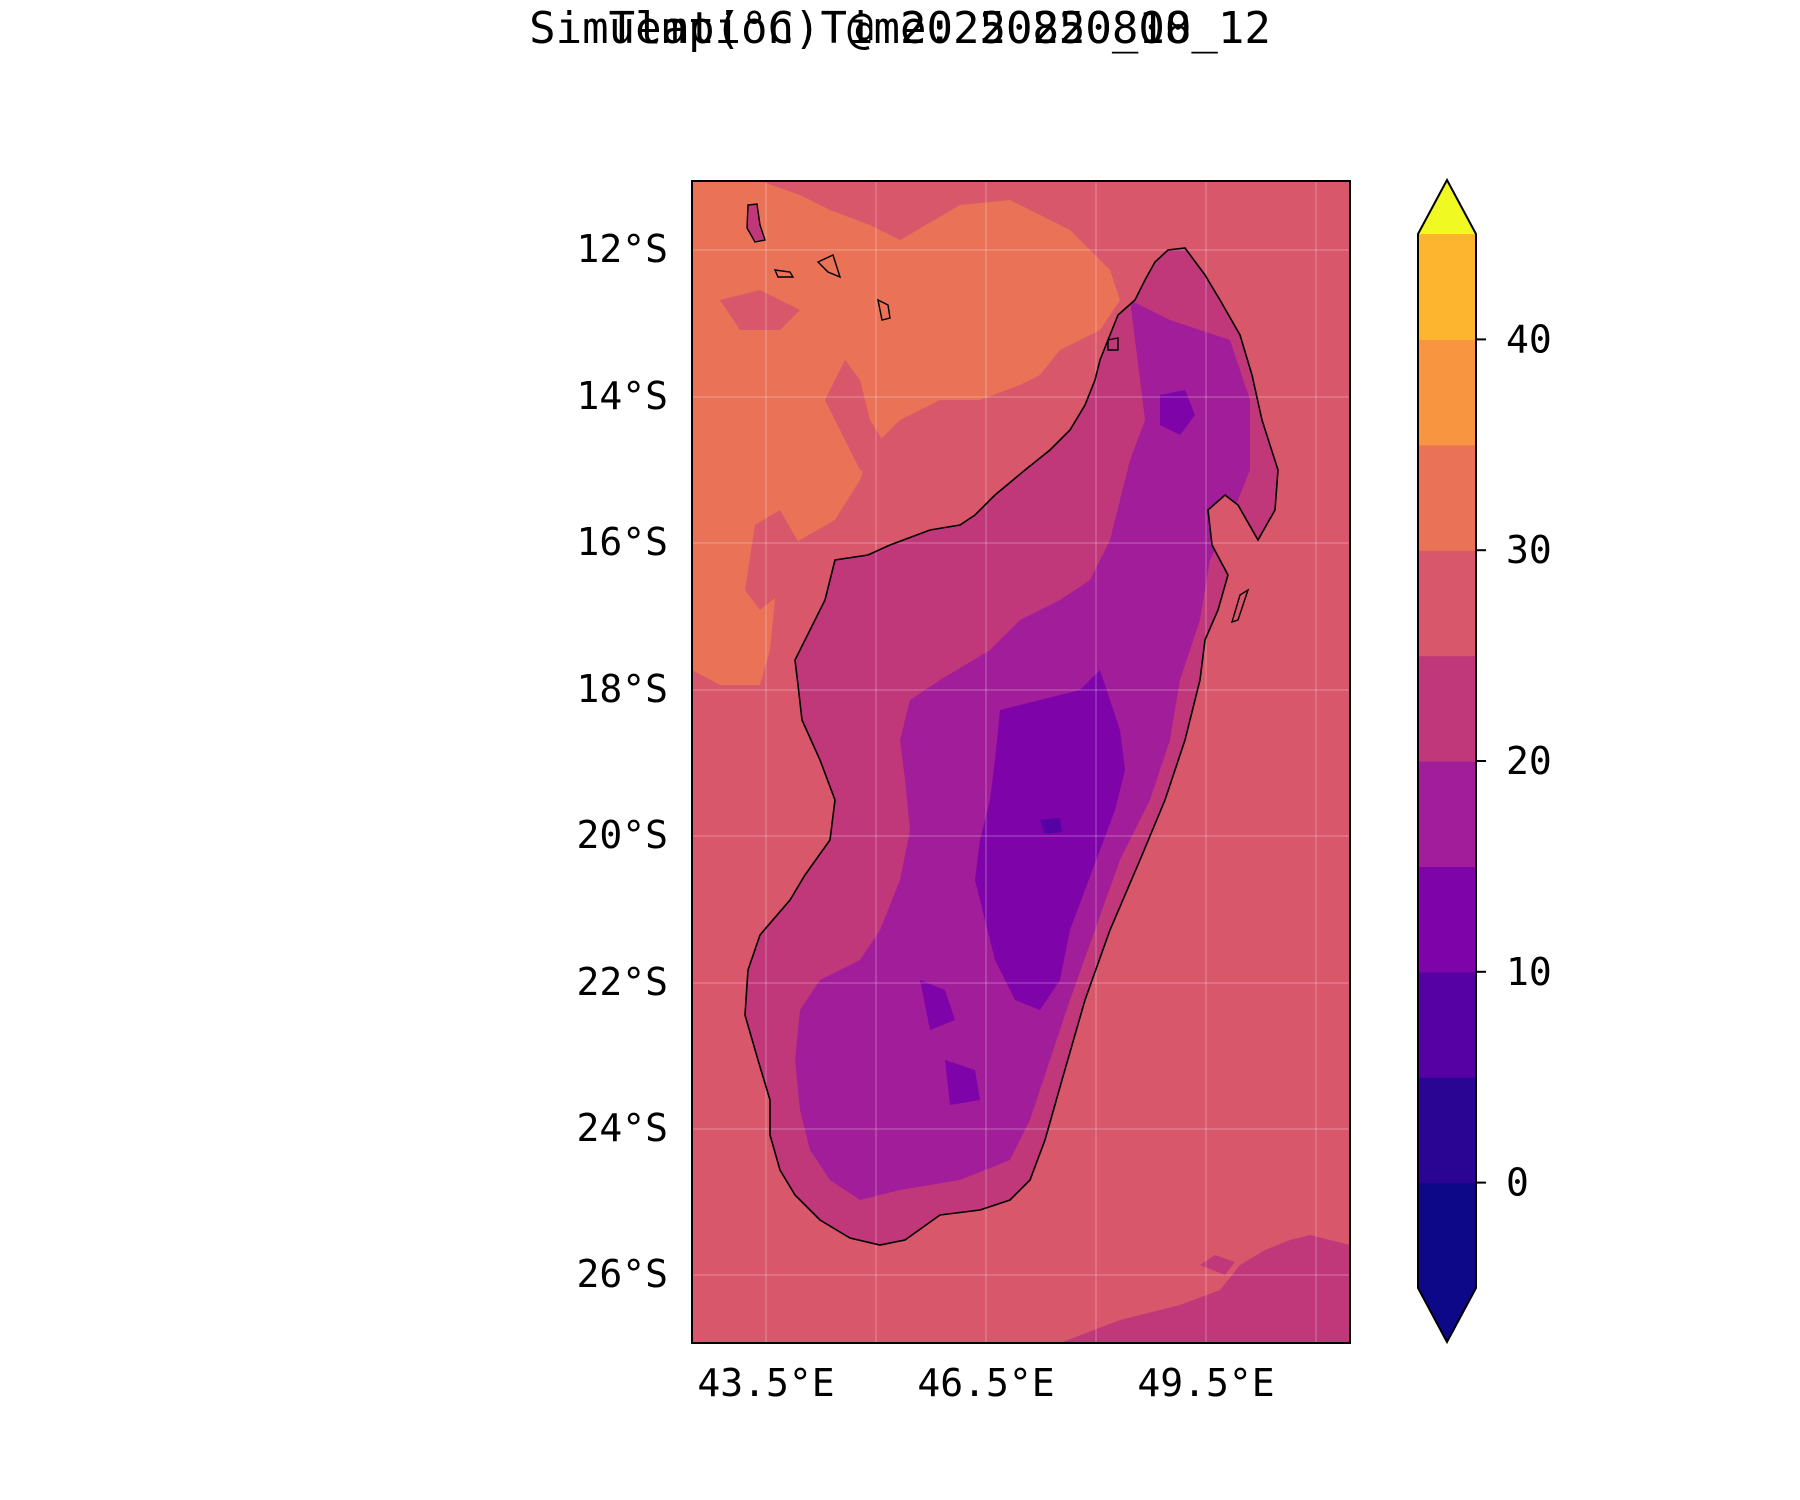  What do you see at coordinates (622, 396) in the screenshot?
I see `lat-tick-label: 14°S` at bounding box center [622, 396].